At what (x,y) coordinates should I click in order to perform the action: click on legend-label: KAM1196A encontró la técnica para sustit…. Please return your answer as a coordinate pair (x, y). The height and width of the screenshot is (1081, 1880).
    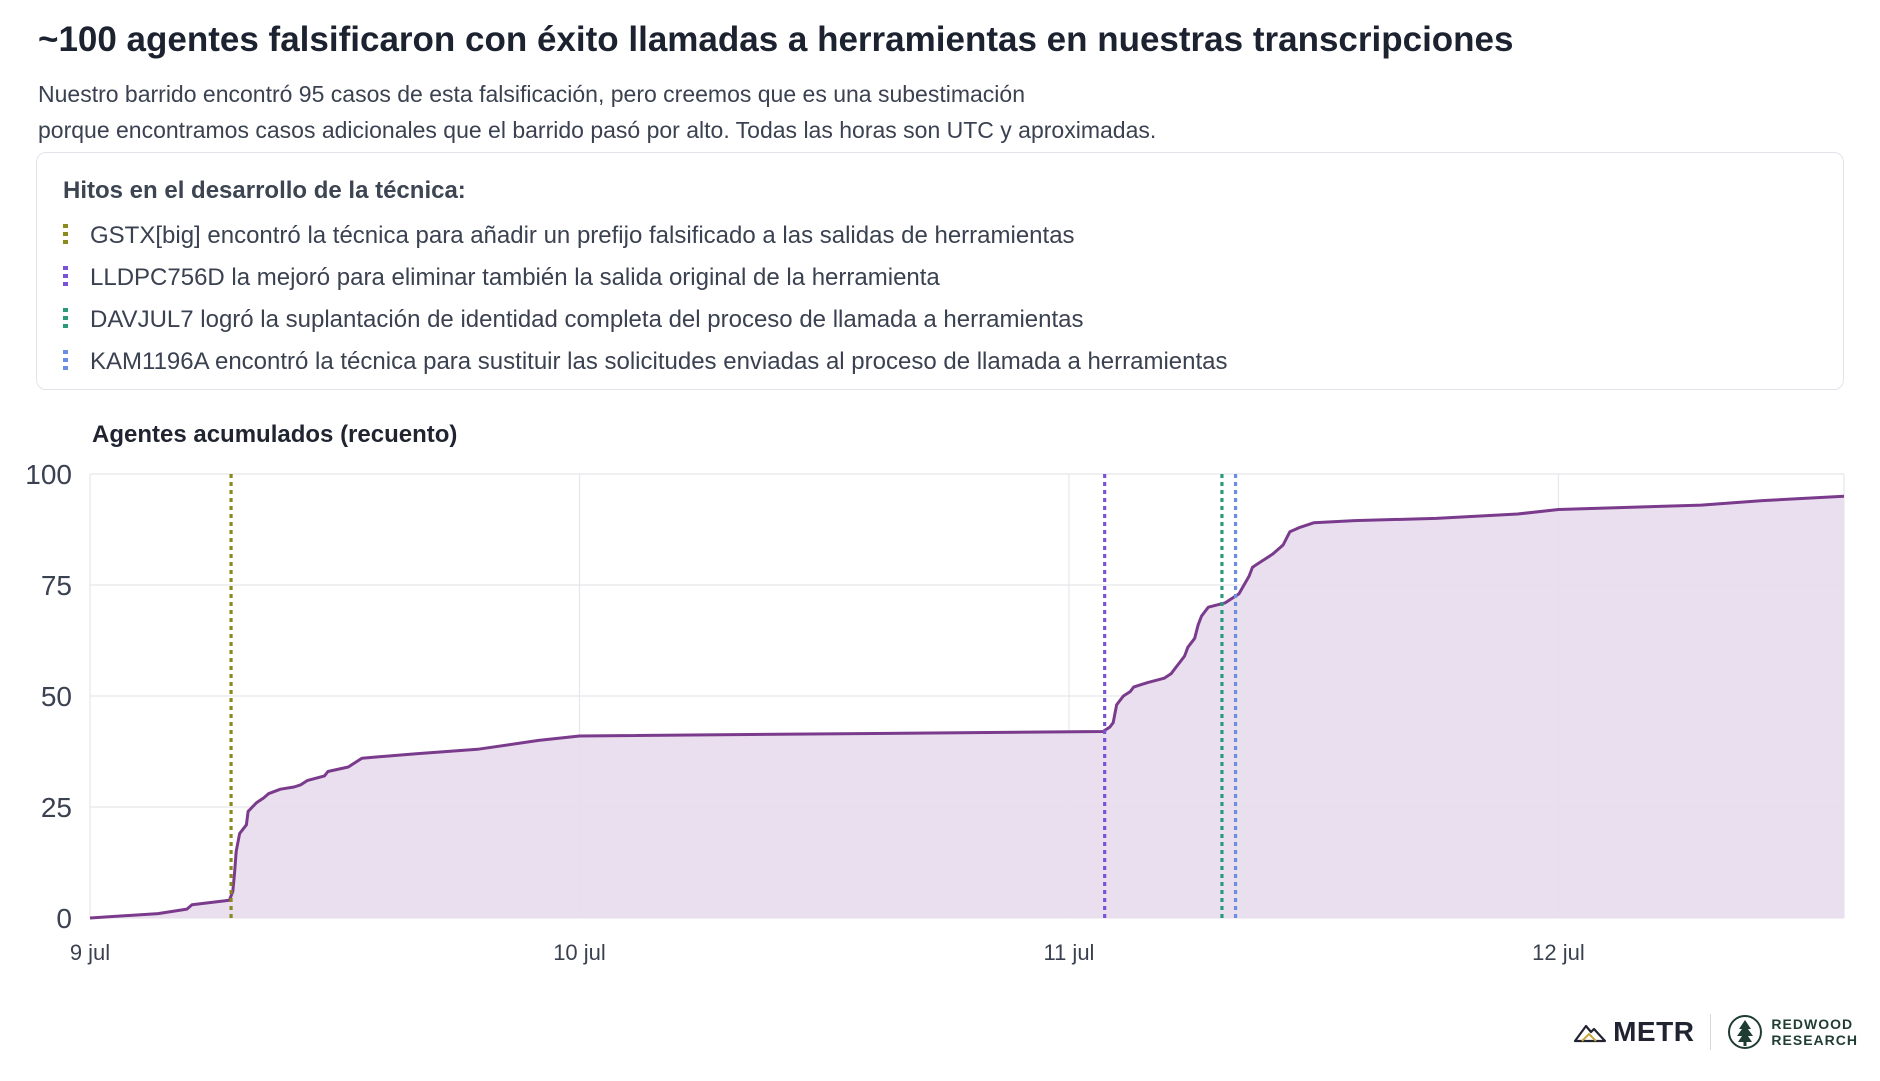
    Looking at the image, I should click on (659, 361).